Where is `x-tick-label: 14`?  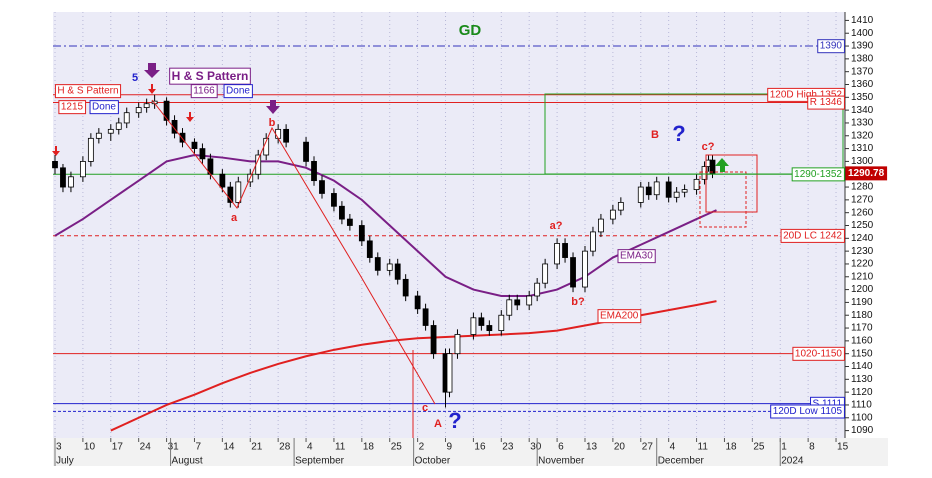
x-tick-label: 14 is located at coordinates (229, 447).